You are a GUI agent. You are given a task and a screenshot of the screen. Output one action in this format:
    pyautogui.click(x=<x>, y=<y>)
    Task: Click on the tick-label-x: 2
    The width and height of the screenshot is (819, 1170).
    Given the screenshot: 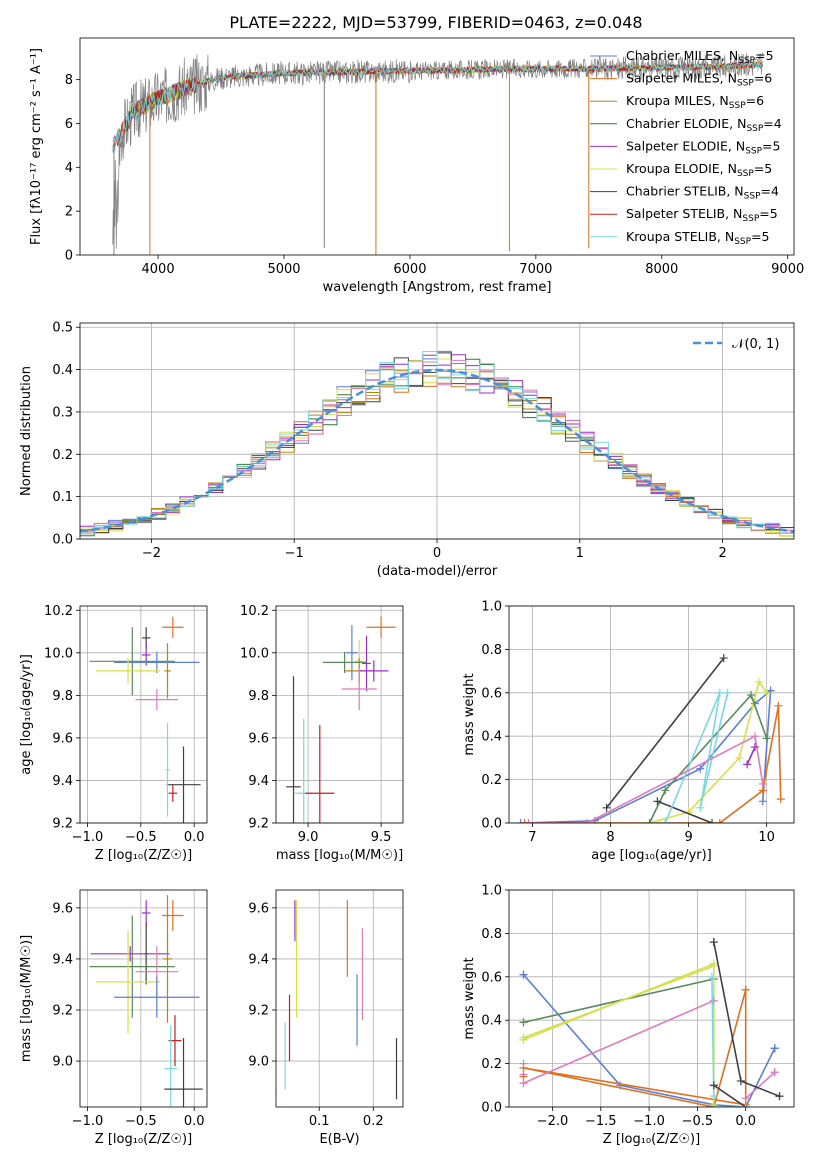 What is the action you would take?
    pyautogui.click(x=722, y=553)
    